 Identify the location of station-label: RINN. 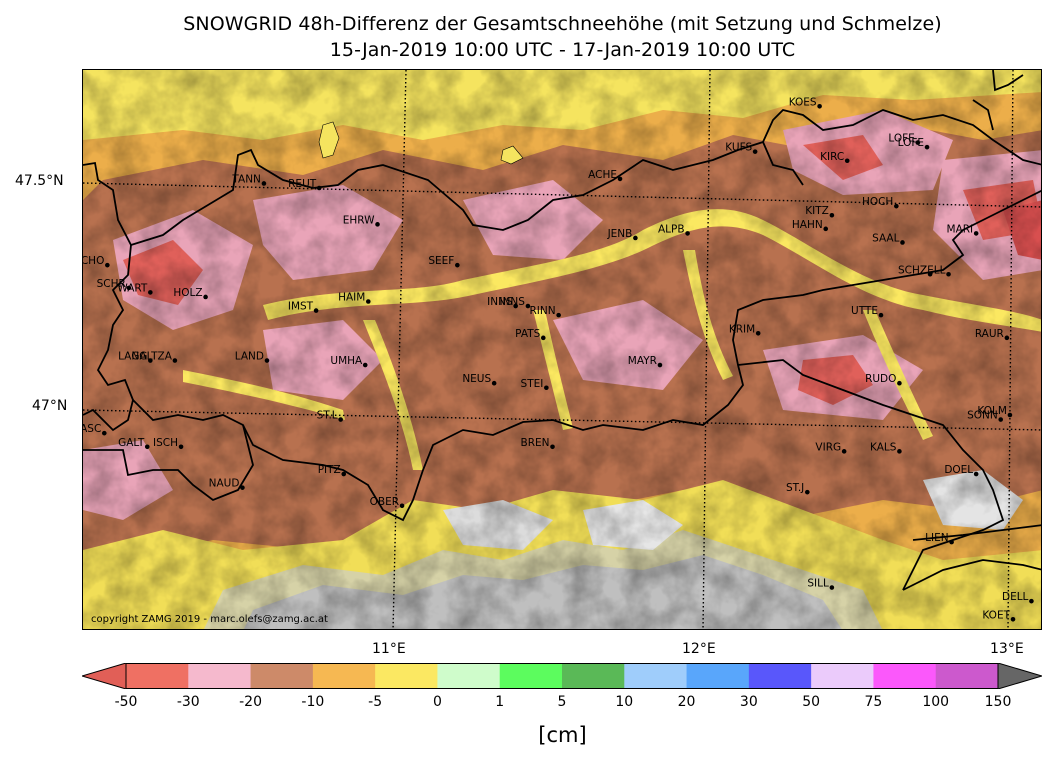
(543, 311).